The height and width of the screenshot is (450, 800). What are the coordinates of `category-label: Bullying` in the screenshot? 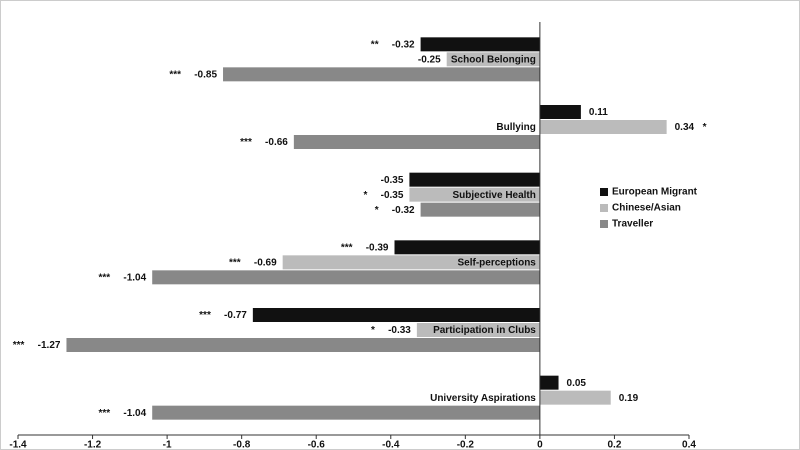 It's located at (515, 127).